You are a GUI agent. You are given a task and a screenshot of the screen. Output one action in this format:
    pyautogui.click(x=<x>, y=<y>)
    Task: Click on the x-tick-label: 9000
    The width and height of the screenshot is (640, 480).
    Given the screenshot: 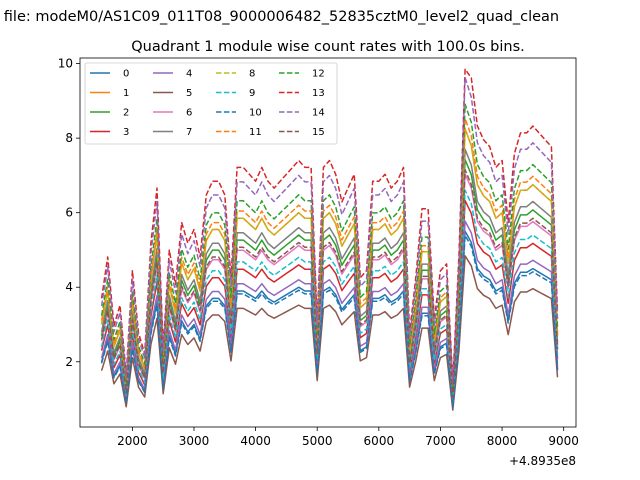 What is the action you would take?
    pyautogui.click(x=563, y=441)
    